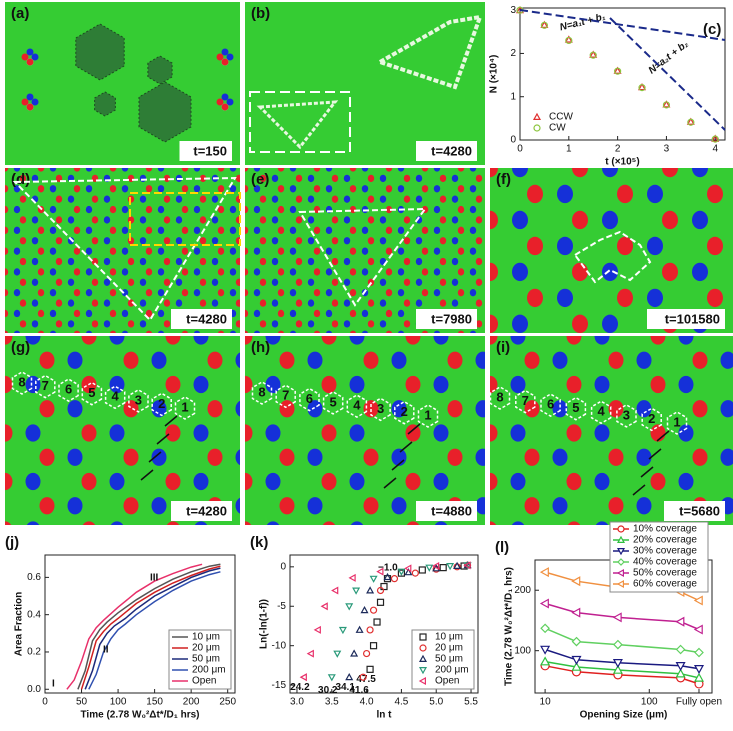 The width and height of the screenshot is (733, 731). Describe the element at coordinates (699, 702) in the screenshot. I see `x-tick-label: Fully open` at that location.